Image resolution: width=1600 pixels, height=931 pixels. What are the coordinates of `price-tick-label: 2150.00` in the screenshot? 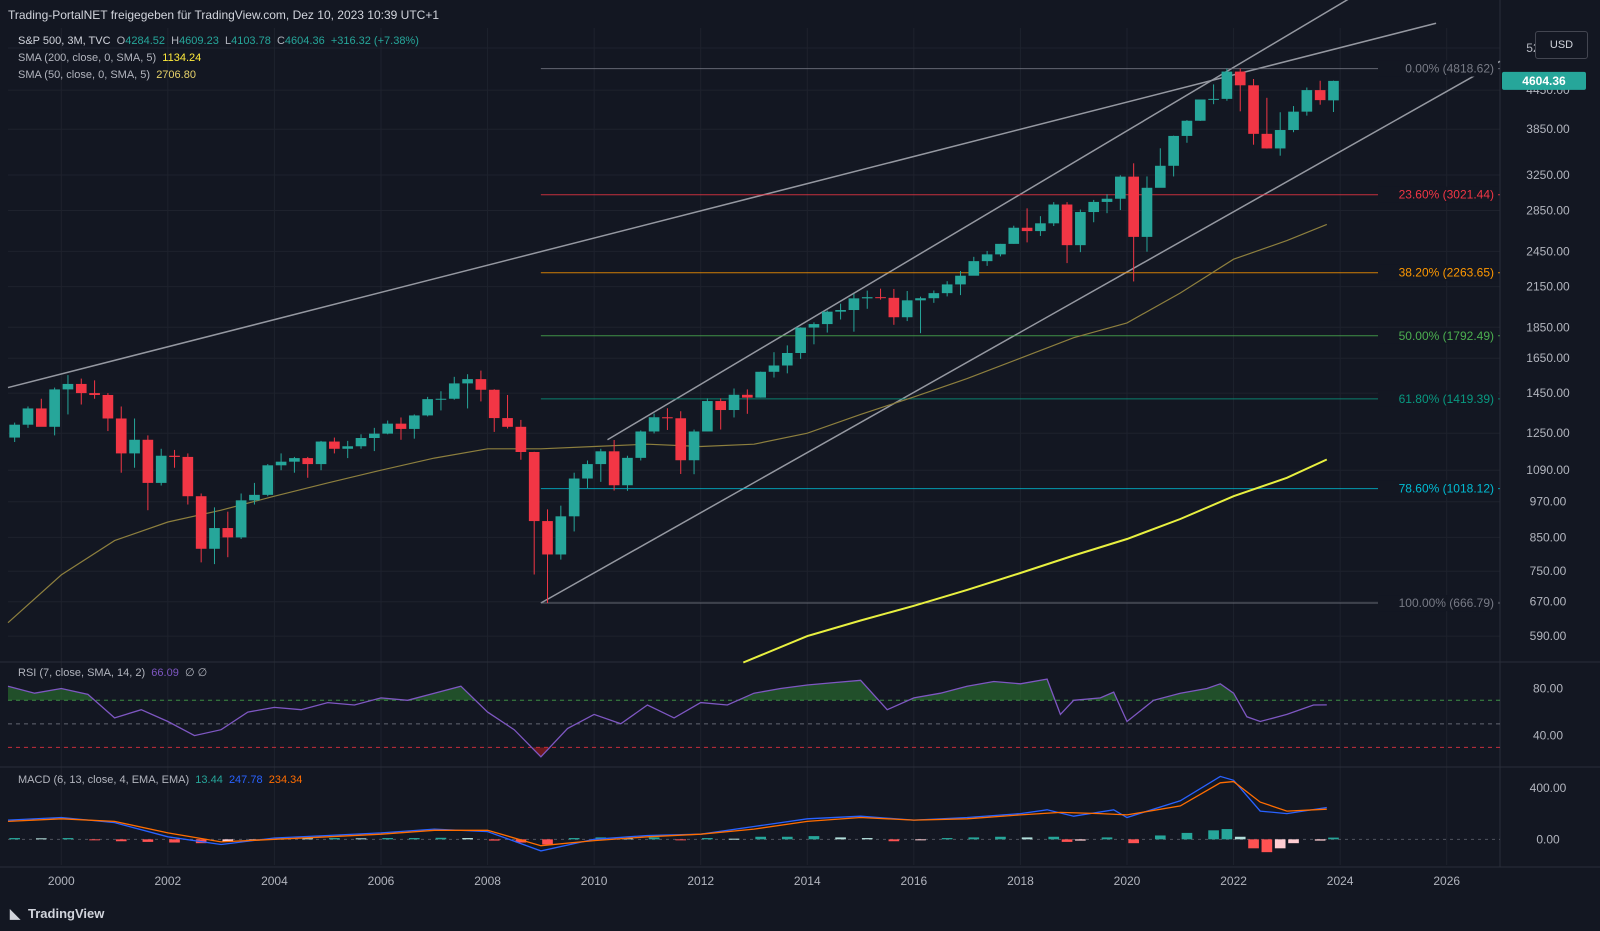 It's located at (1548, 287).